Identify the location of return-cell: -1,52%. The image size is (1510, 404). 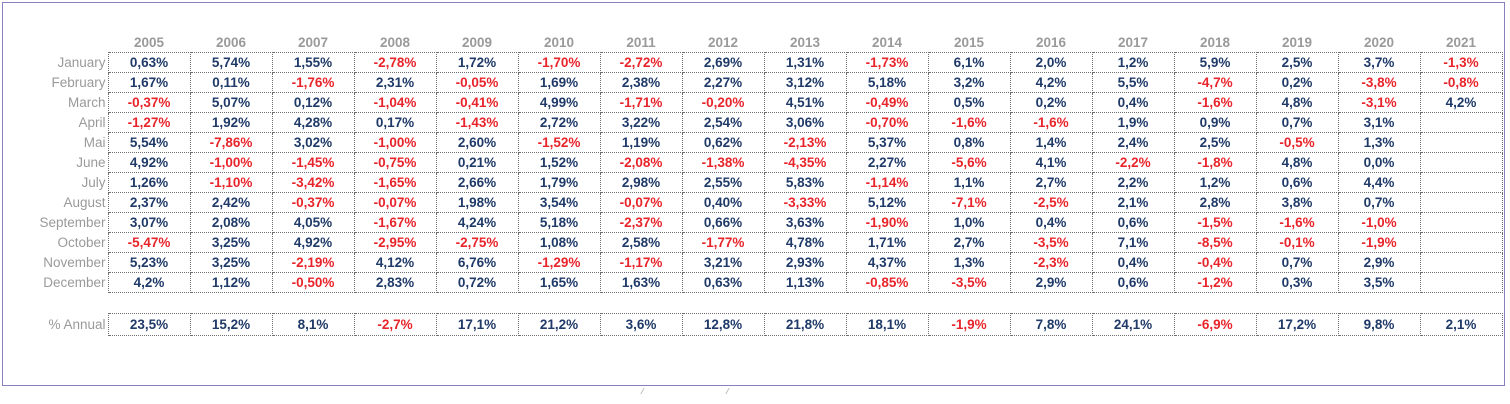
(559, 142).